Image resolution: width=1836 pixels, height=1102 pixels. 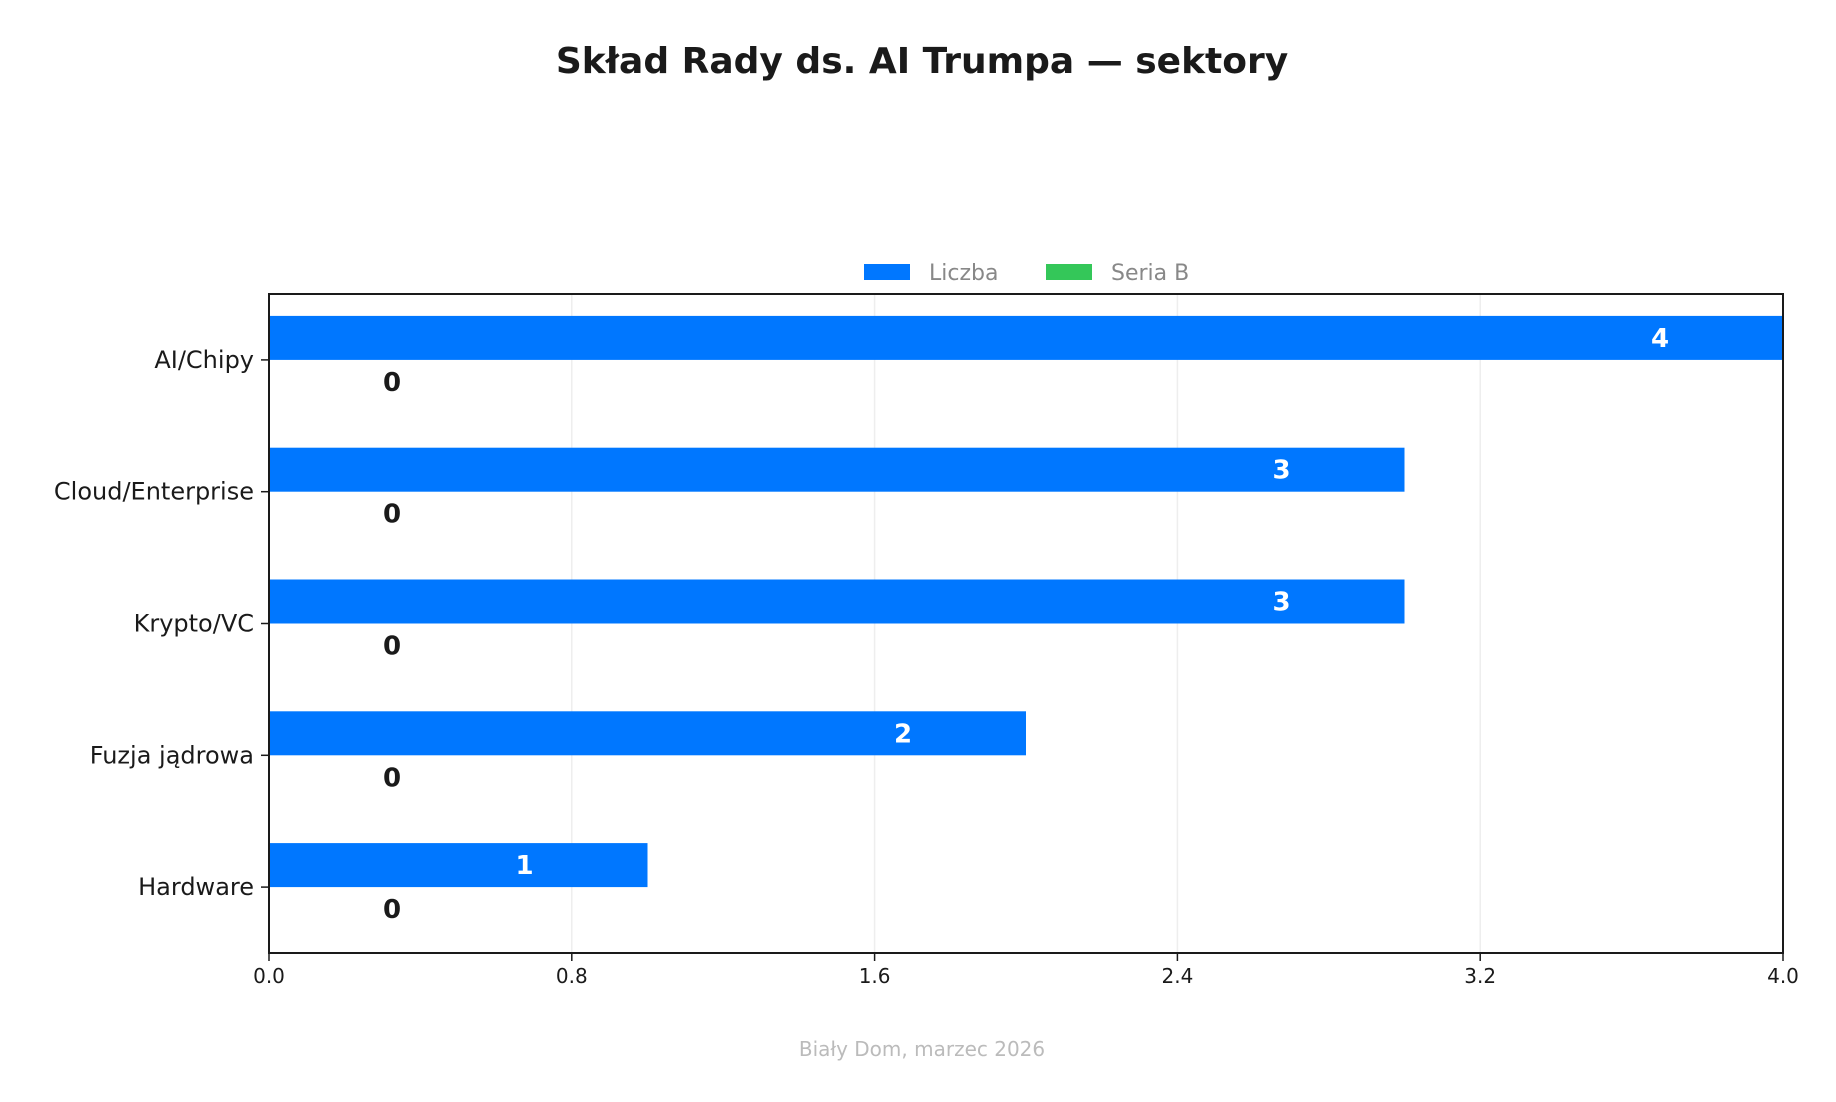 What do you see at coordinates (1026, 273) in the screenshot?
I see `legend: Liczba Seria B` at bounding box center [1026, 273].